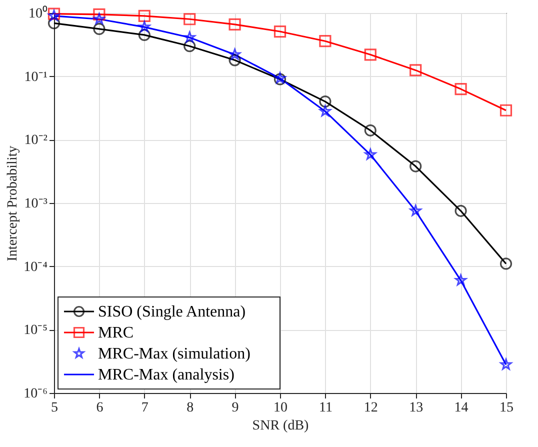  I want to click on y-tick-label: 10⁻², so click(36, 140).